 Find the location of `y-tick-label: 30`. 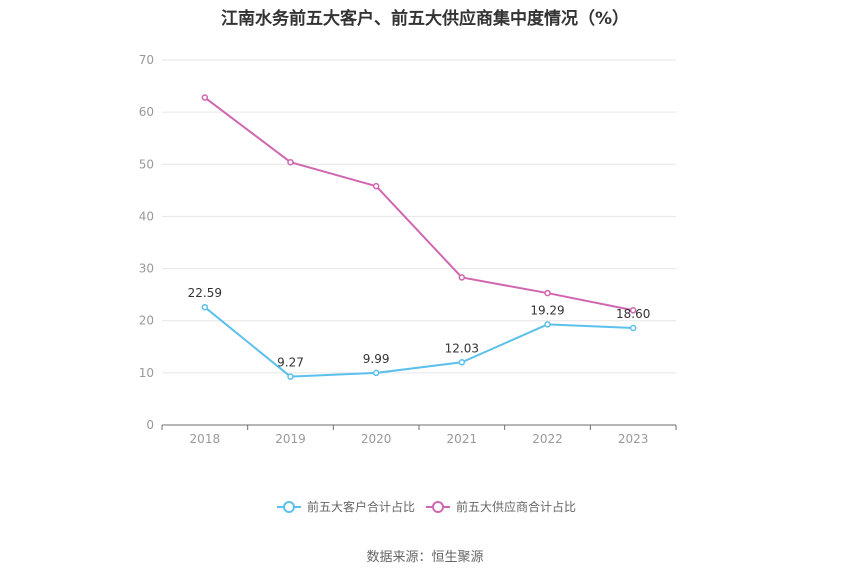

y-tick-label: 30 is located at coordinates (146, 269).